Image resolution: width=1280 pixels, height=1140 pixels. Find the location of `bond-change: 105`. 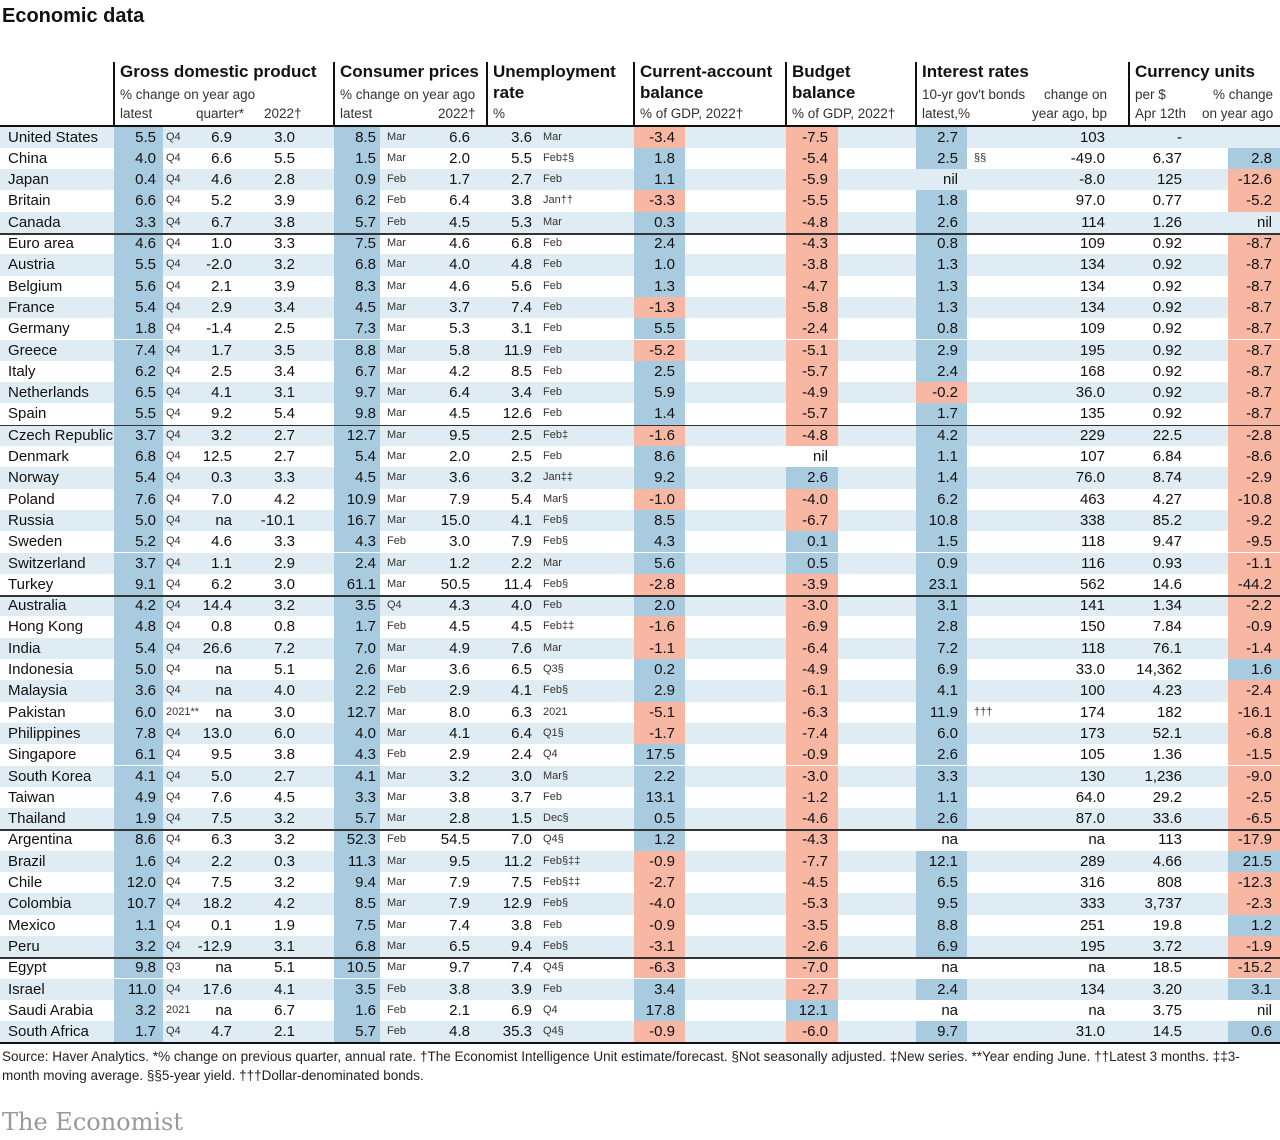

bond-change: 105 is located at coordinates (1092, 755).